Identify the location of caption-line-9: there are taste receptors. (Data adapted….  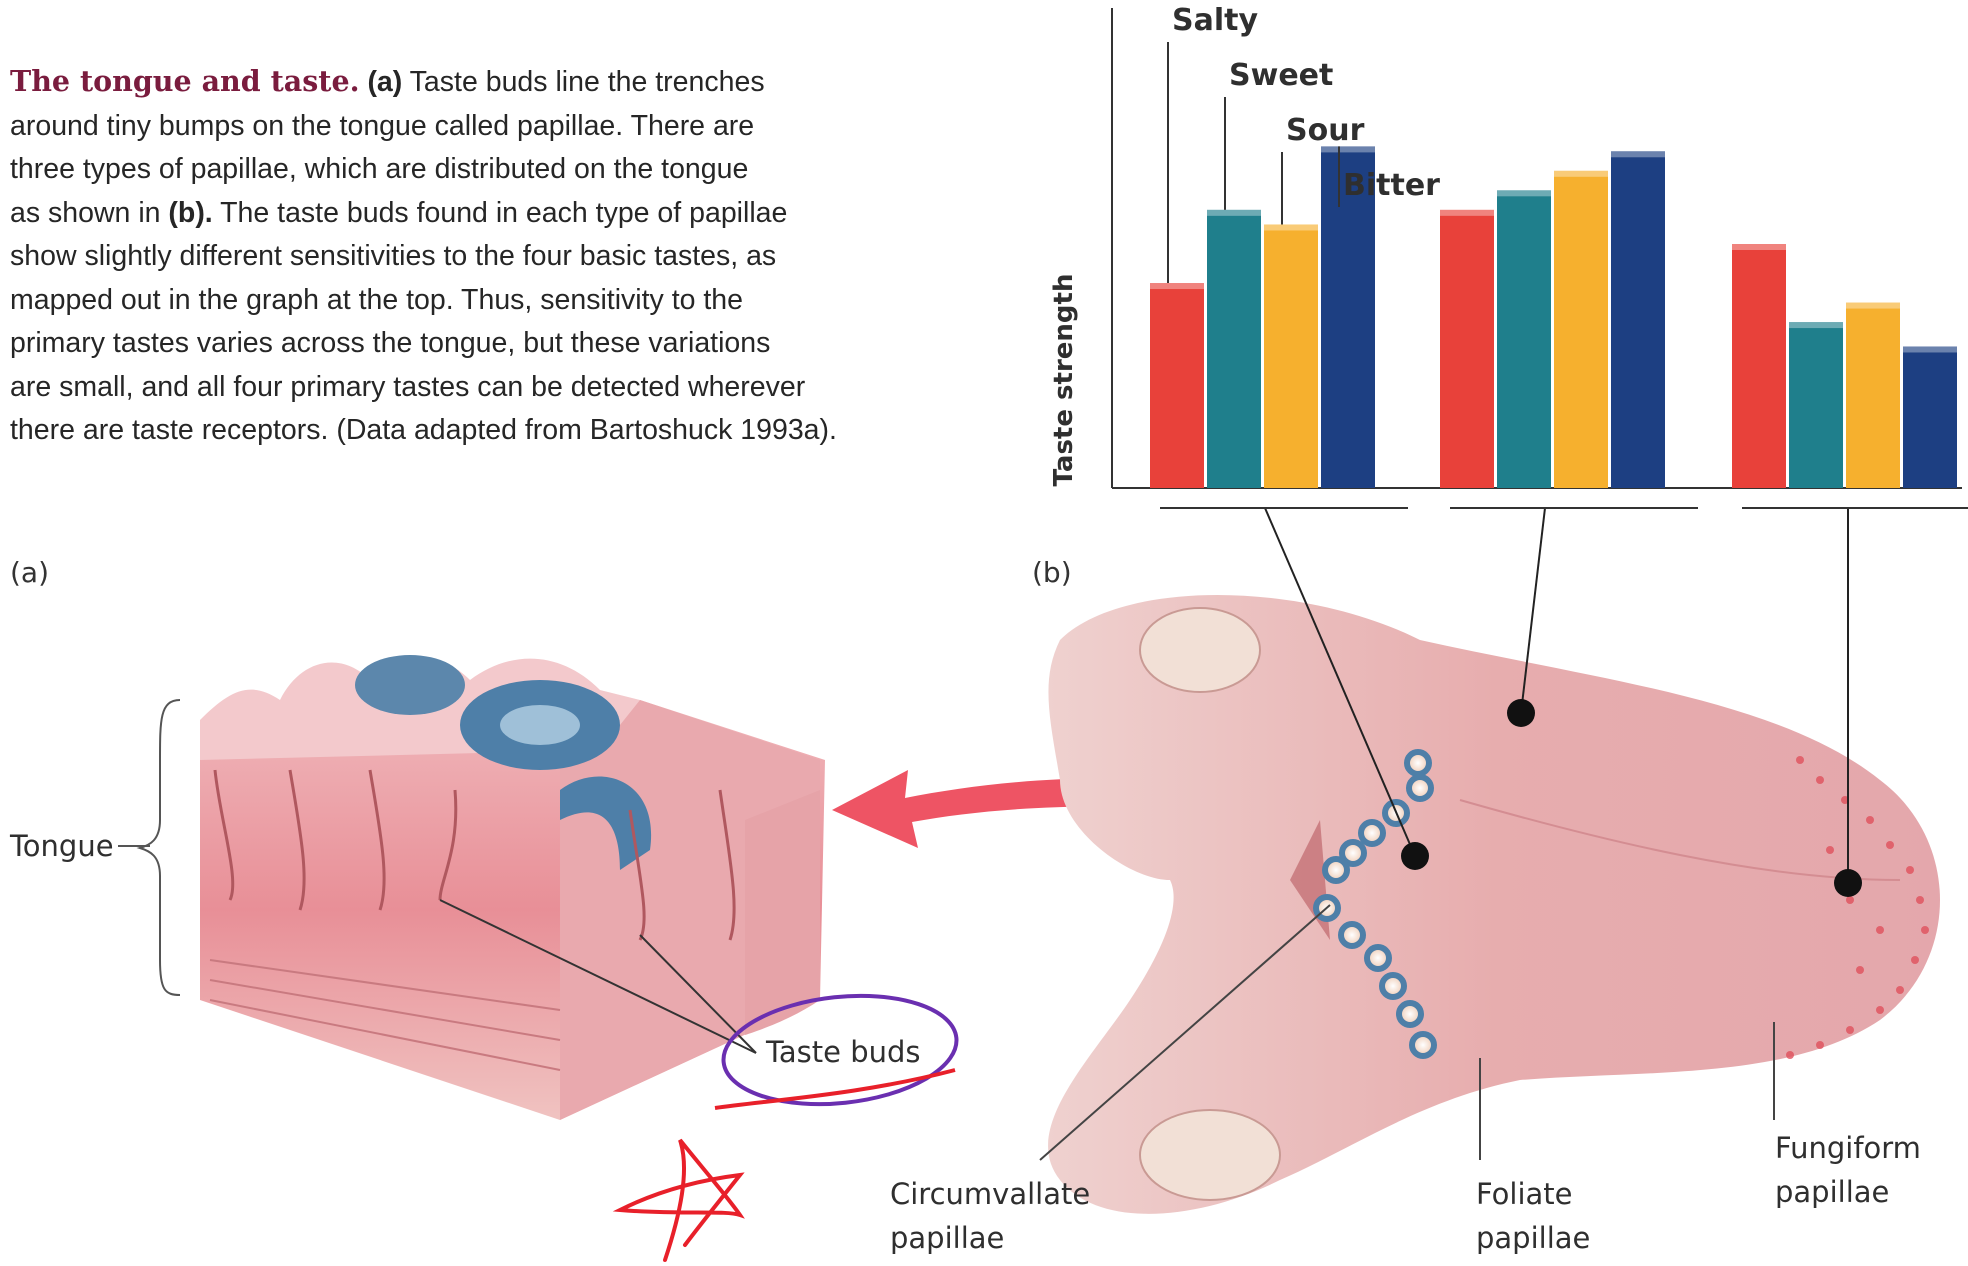
(423, 430).